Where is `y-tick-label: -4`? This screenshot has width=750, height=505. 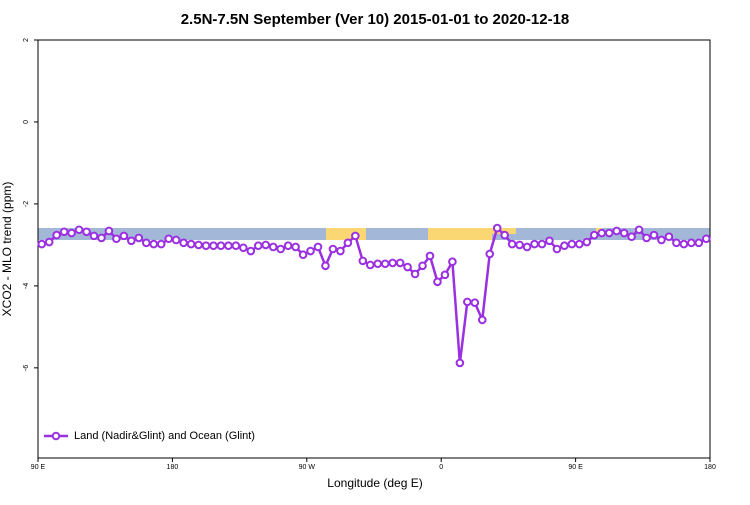
y-tick-label: -4 is located at coordinates (26, 286).